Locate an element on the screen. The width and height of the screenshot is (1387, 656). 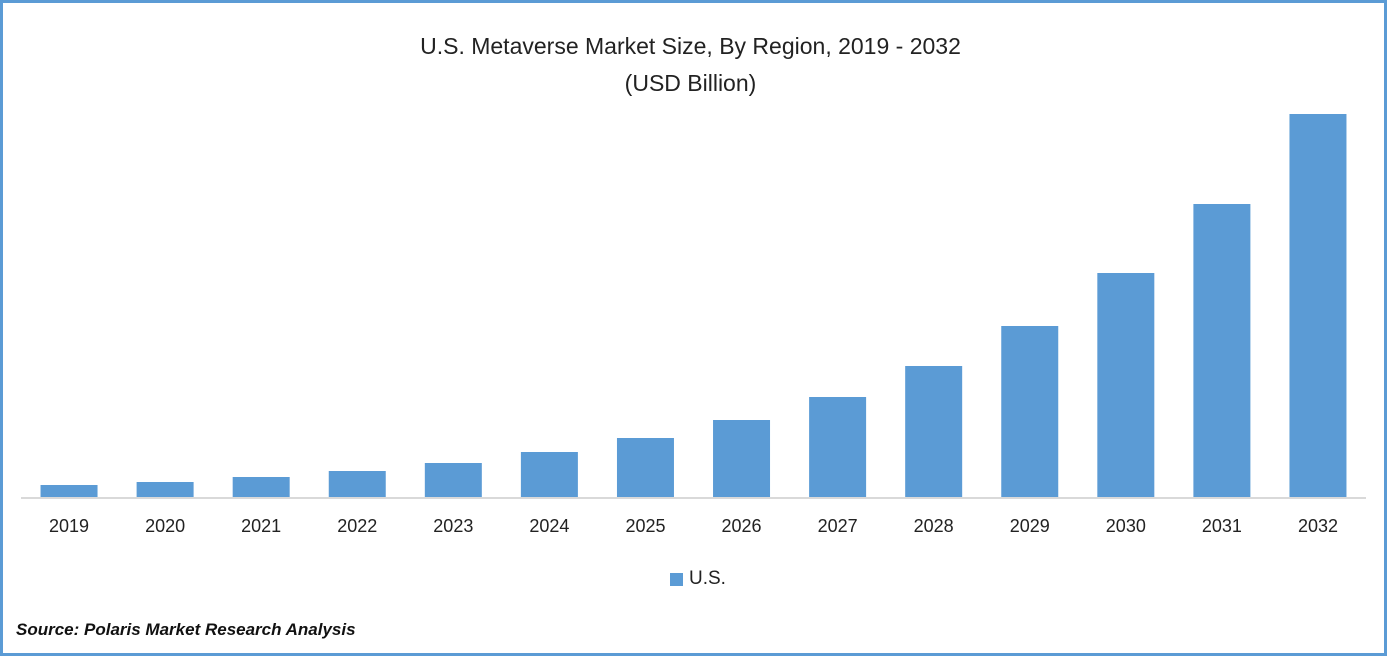
bar-2030 is located at coordinates (1126, 385).